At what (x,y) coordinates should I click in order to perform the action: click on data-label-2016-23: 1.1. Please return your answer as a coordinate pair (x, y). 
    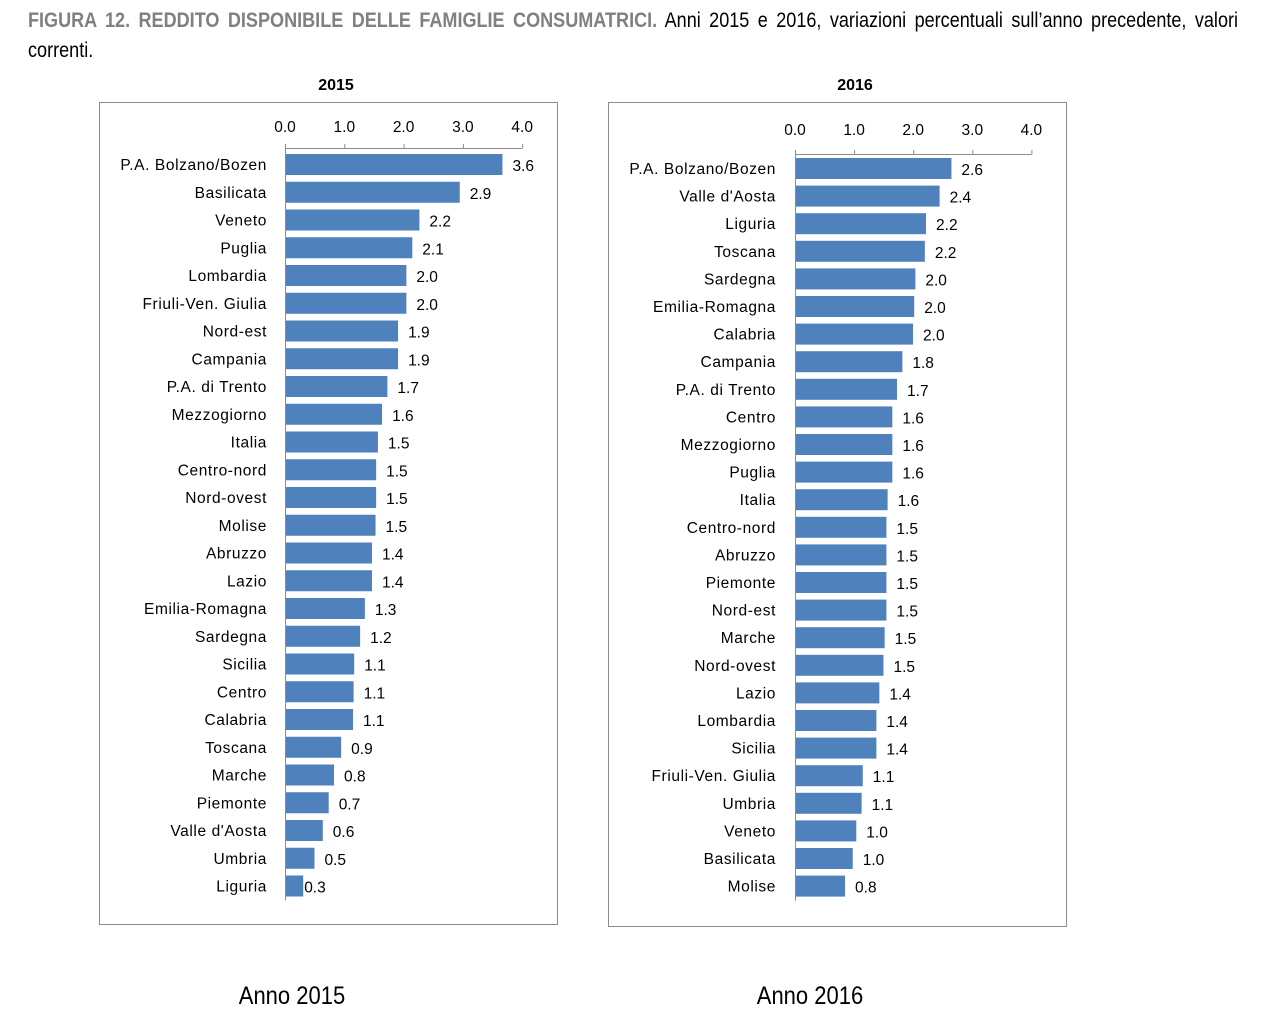
    Looking at the image, I should click on (883, 805).